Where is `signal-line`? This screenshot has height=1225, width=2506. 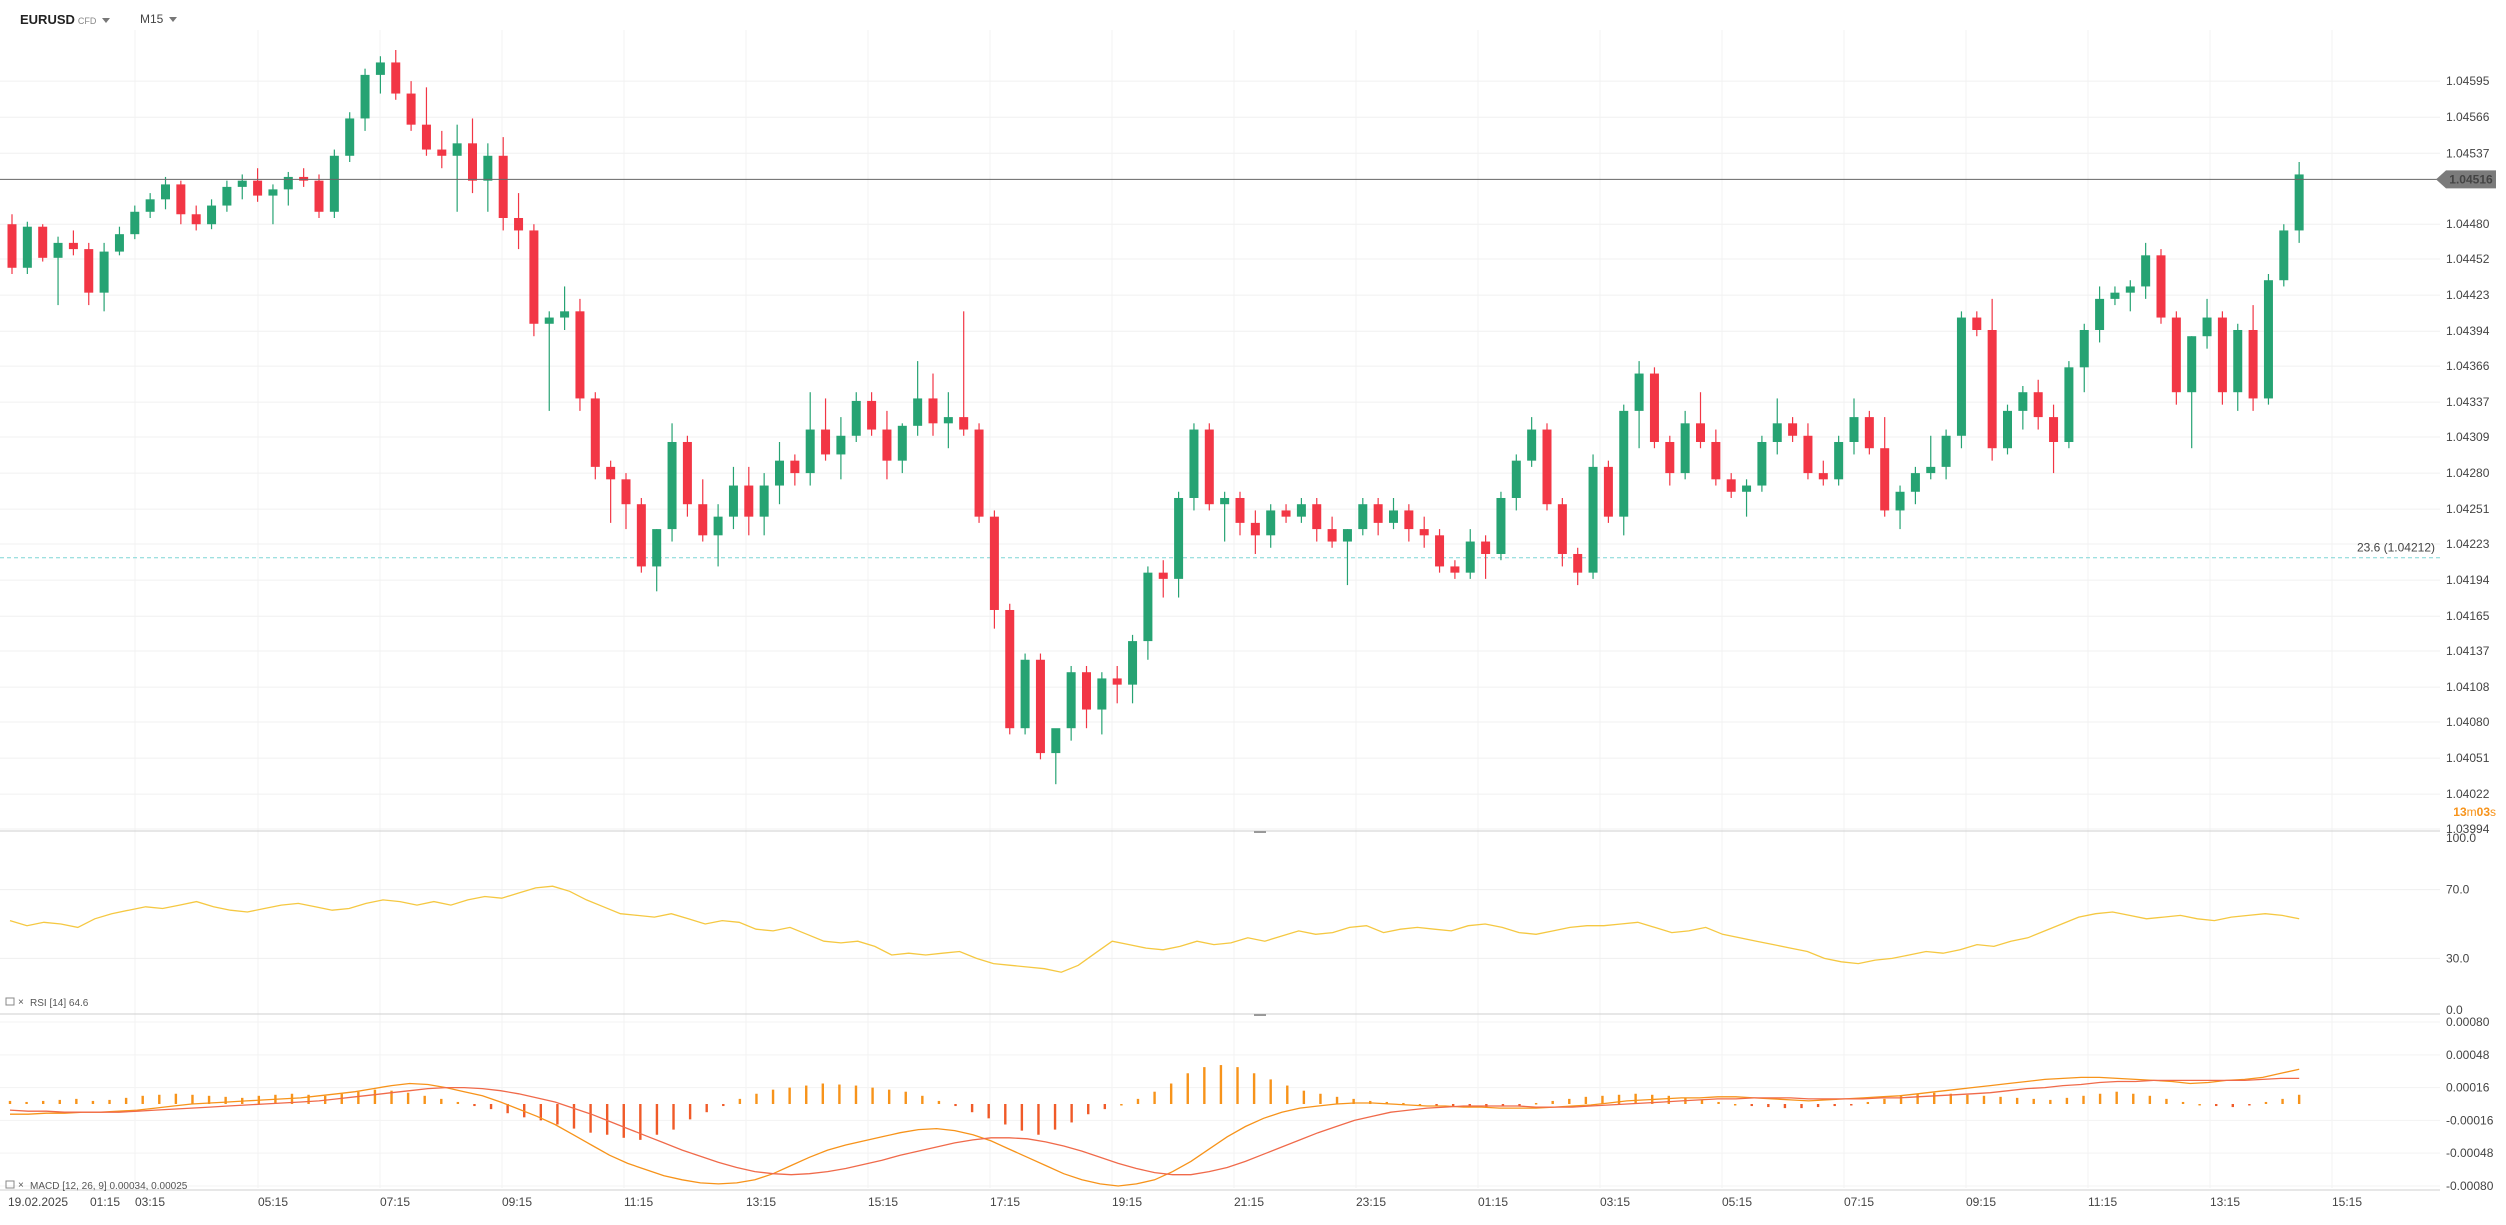
signal-line is located at coordinates (1154, 1126).